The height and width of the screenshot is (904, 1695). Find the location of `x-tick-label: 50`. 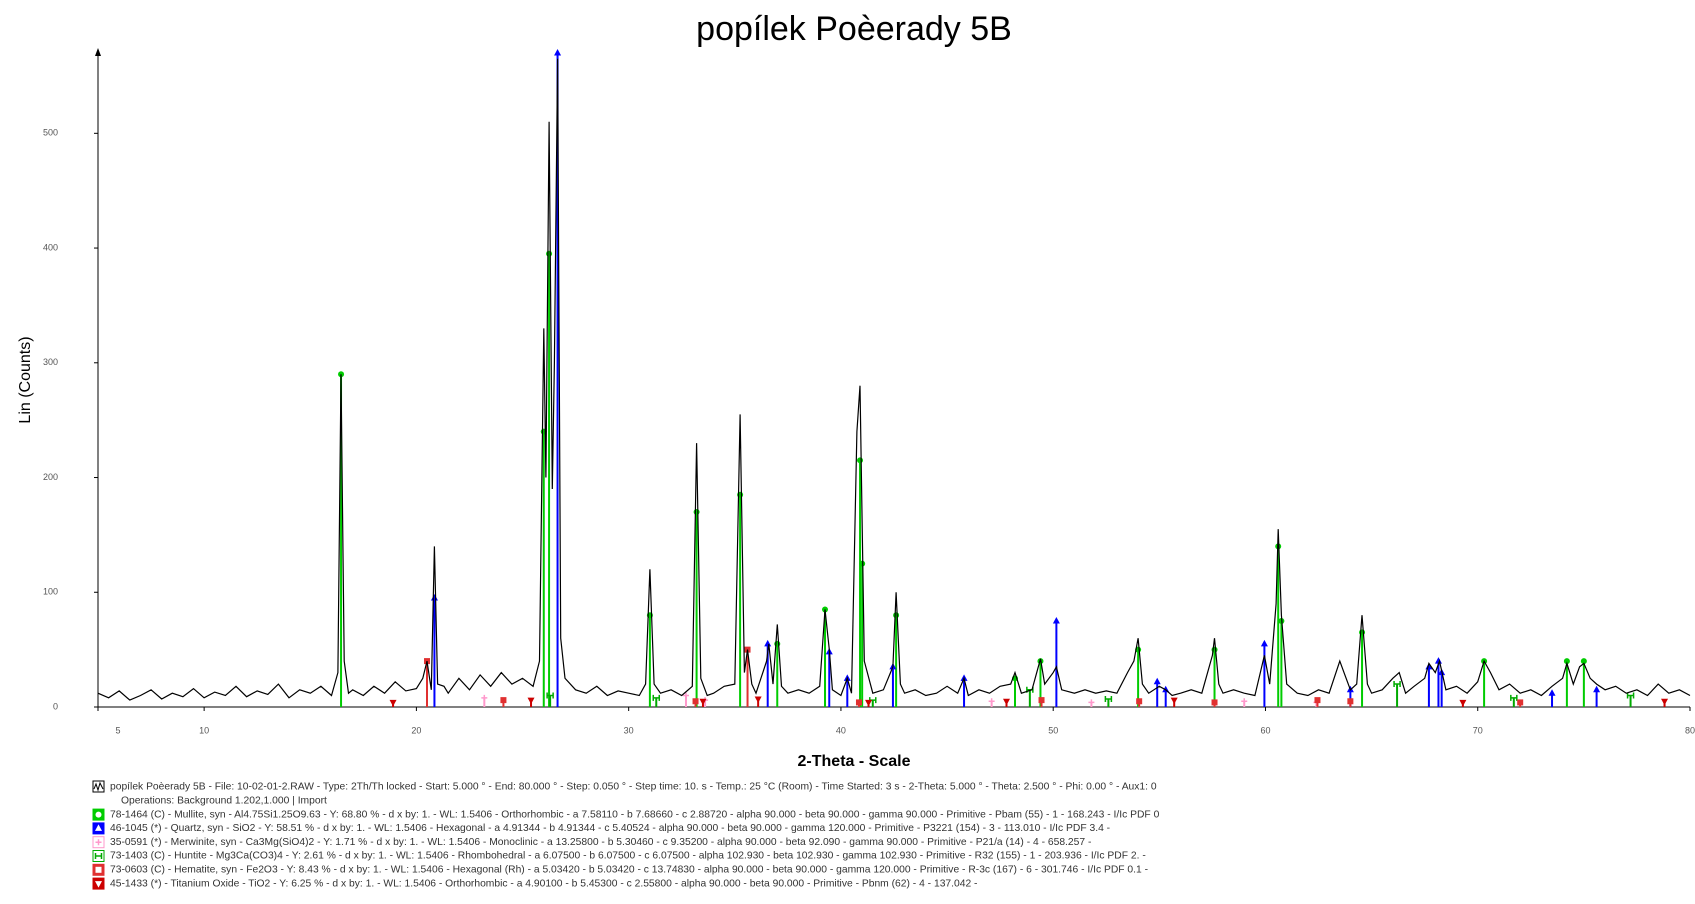

x-tick-label: 50 is located at coordinates (1053, 730).